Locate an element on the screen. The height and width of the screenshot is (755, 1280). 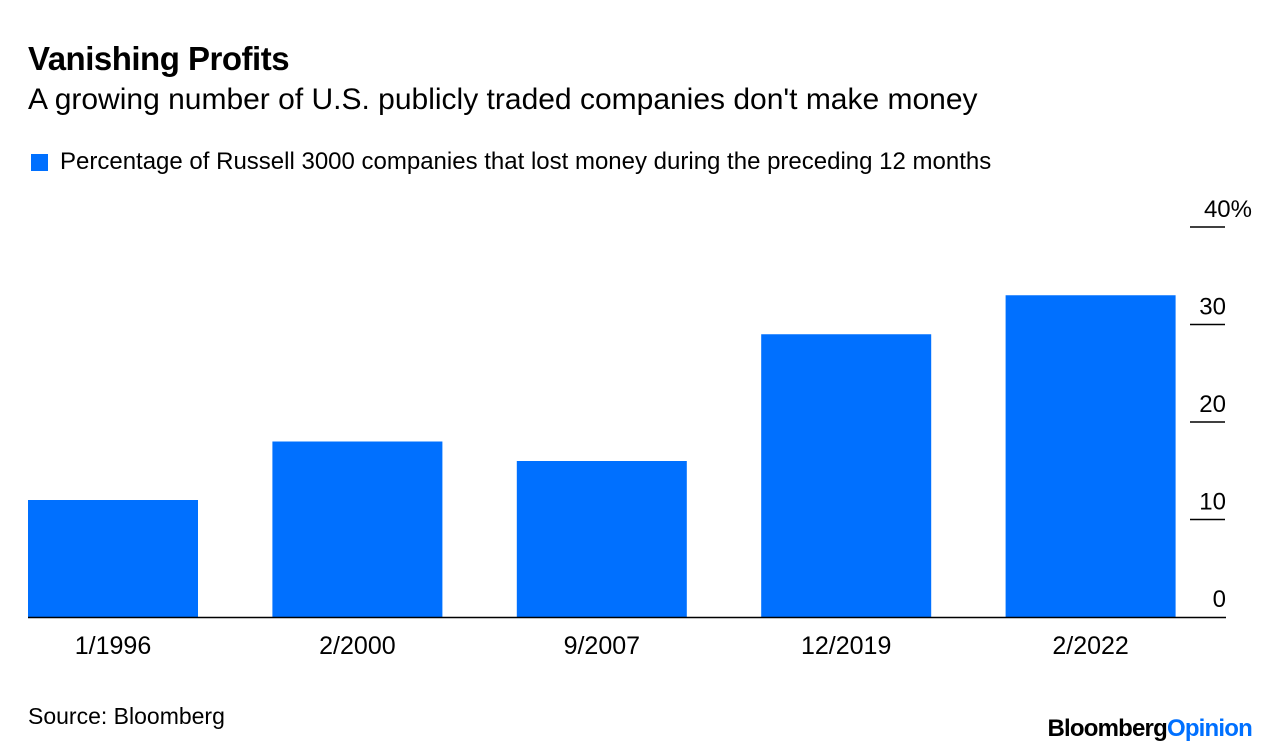
bar-9-2007 is located at coordinates (601, 539).